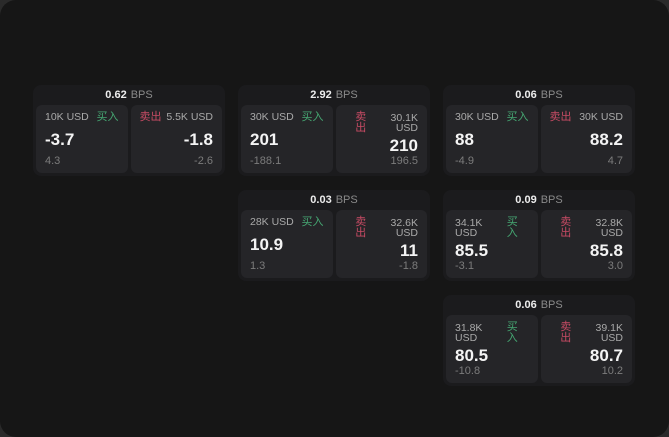  I want to click on card-header: 0.09 BPS, so click(539, 200).